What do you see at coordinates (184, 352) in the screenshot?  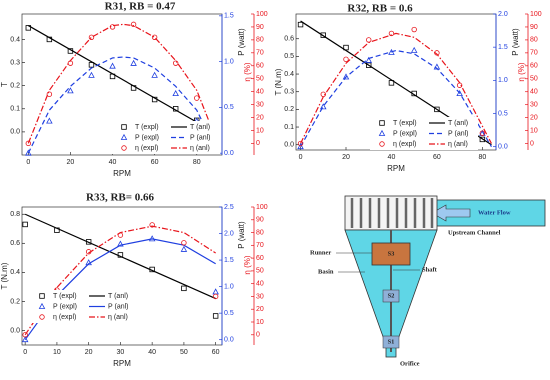 I see `x-tick-label: 50` at bounding box center [184, 352].